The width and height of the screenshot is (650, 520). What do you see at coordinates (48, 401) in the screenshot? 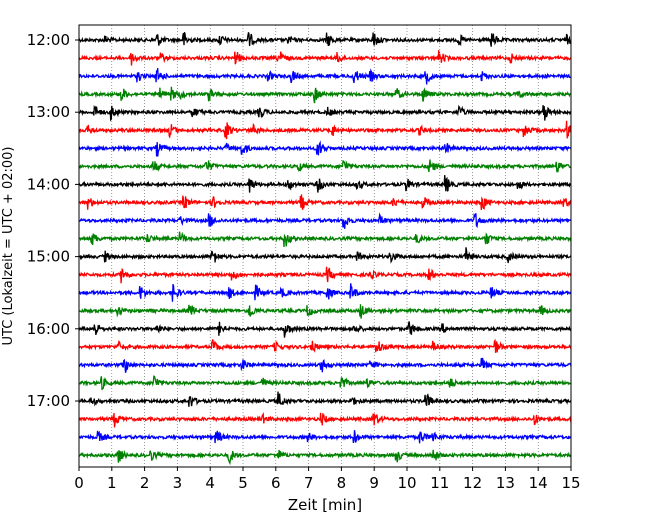
I see `y-tick-label: 17:00` at bounding box center [48, 401].